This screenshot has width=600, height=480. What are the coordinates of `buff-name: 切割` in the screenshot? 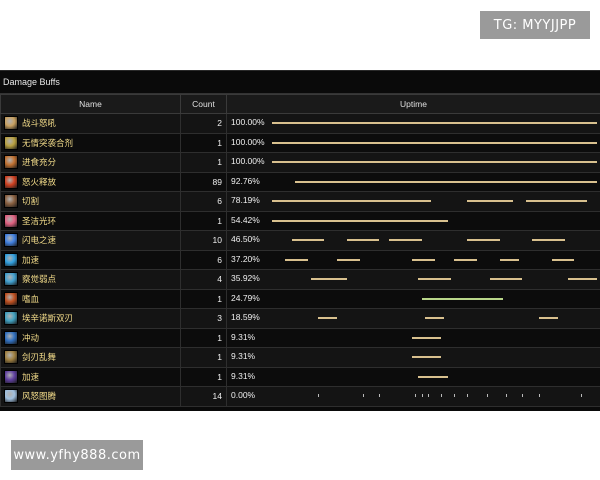 It's located at (31, 201).